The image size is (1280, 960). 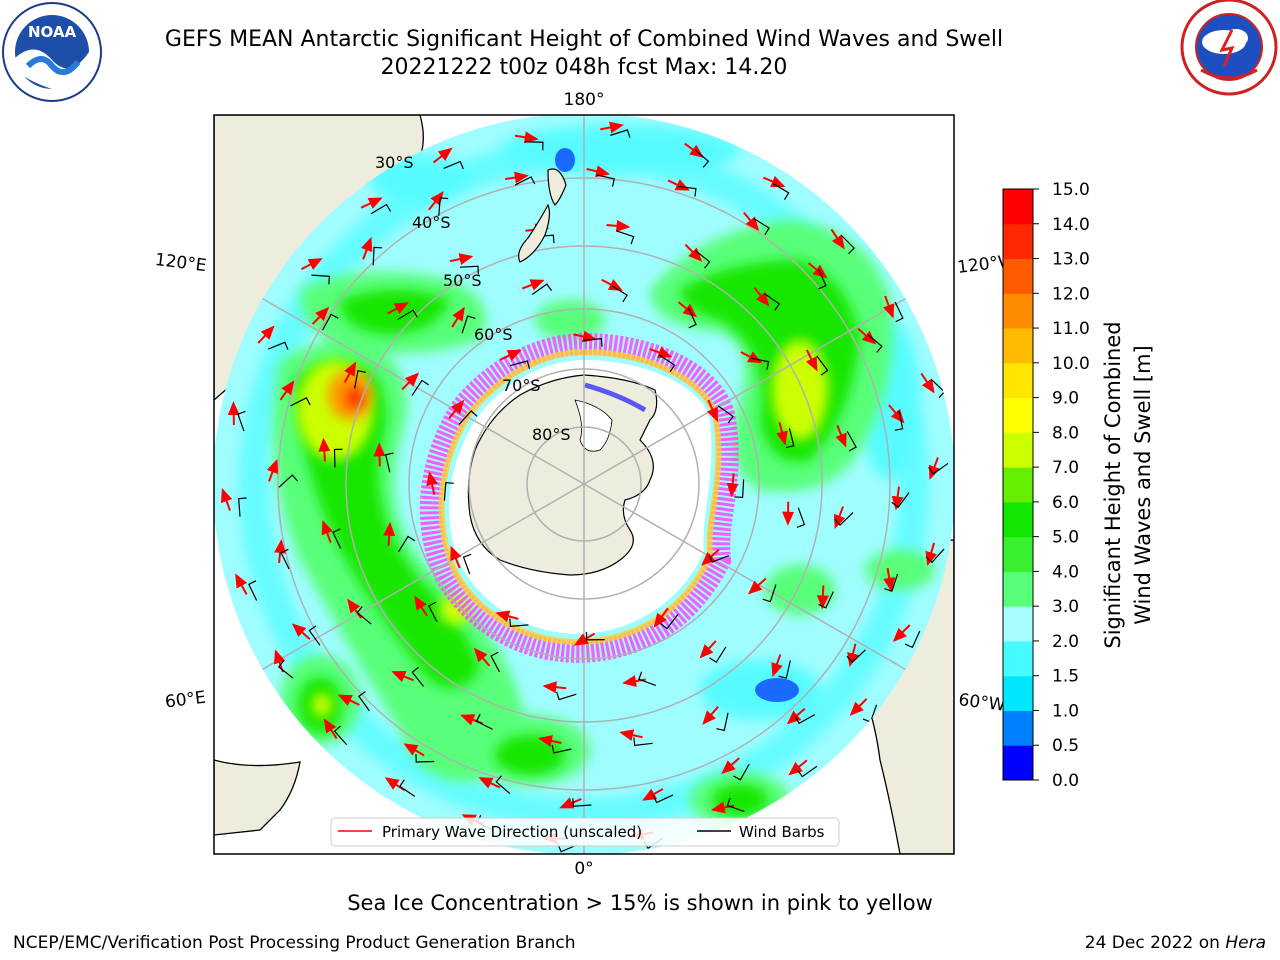 I want to click on colorbar-tick-label: 7.0, so click(x=1065, y=468).